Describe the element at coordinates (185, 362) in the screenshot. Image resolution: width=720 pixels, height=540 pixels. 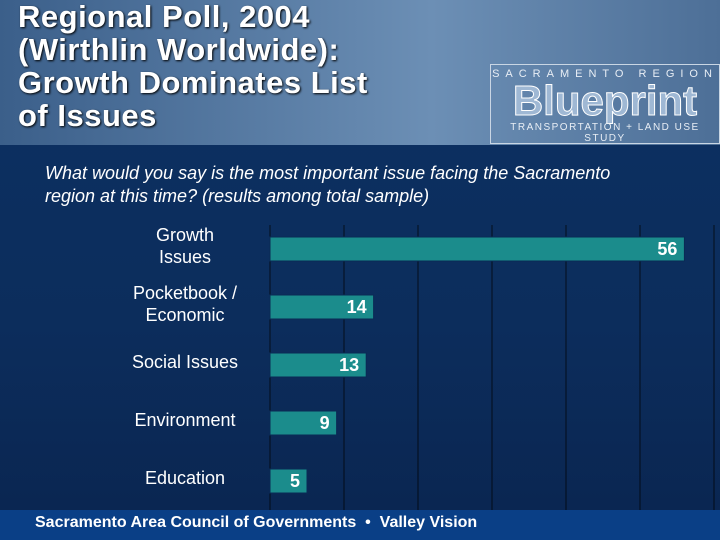
I see `category-label: Social Issues` at that location.